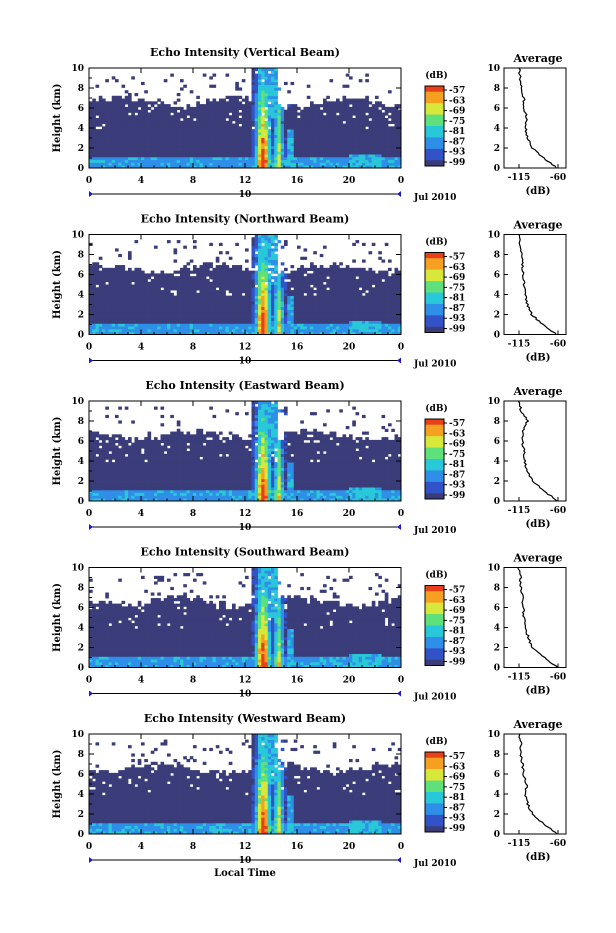  Describe the element at coordinates (535, 118) in the screenshot. I see `average-frame` at that location.